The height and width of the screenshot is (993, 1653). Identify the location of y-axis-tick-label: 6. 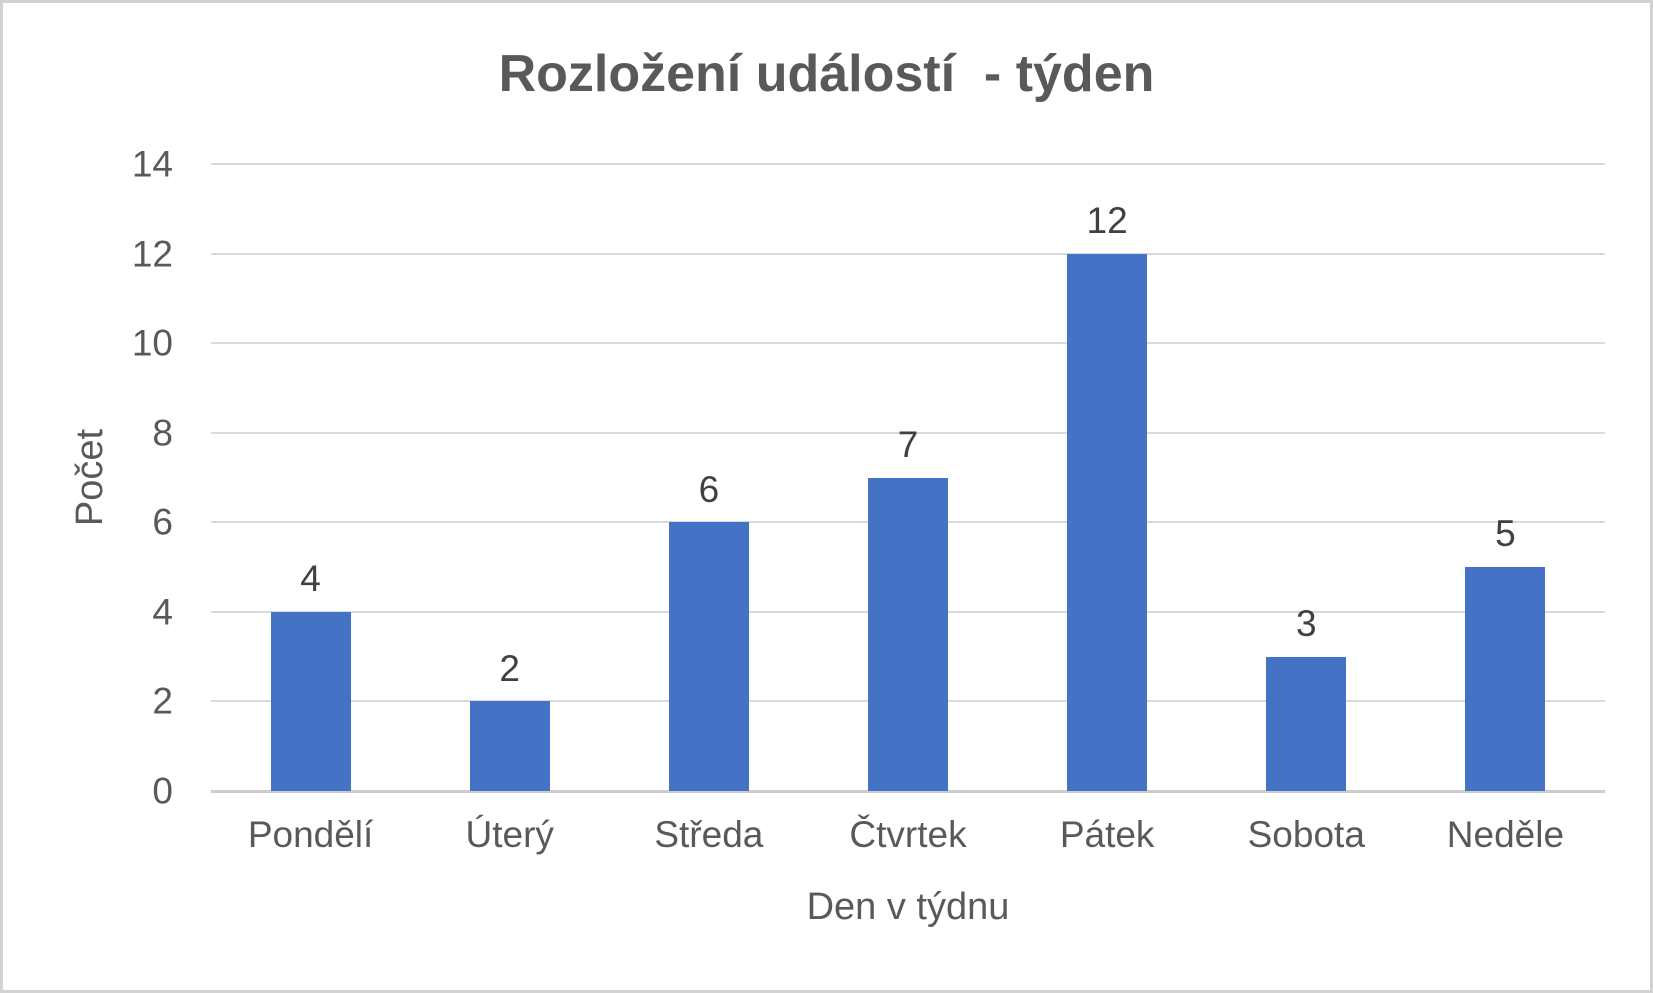
(162, 522).